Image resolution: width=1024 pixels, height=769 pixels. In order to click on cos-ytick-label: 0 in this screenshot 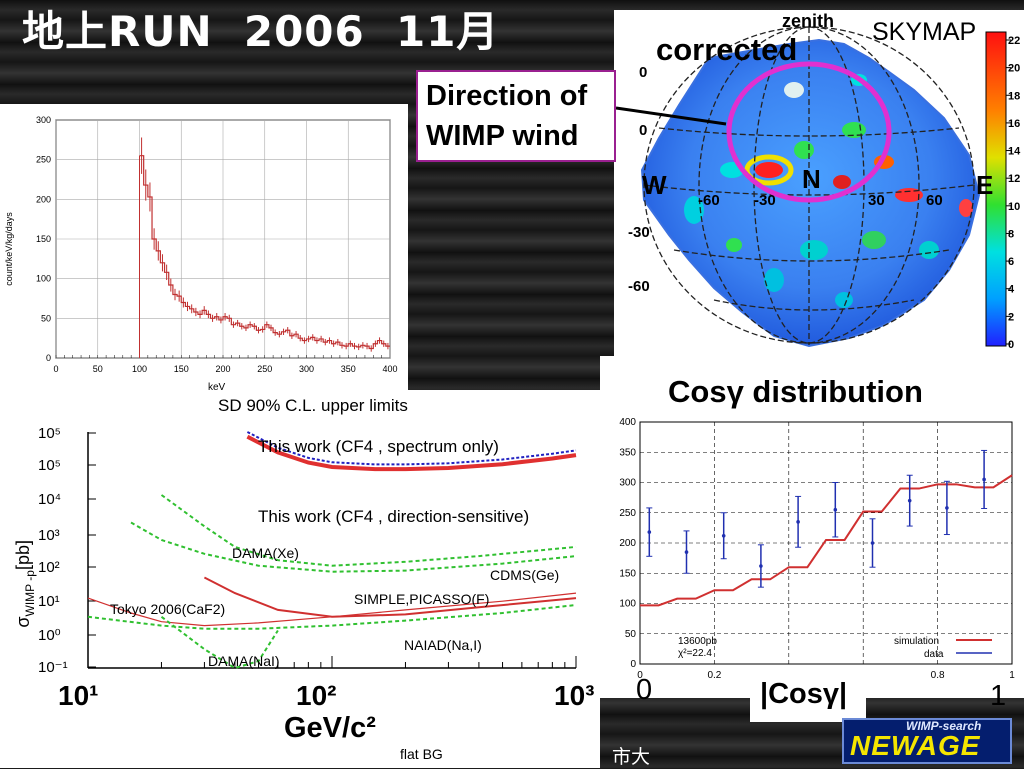, I will do `click(633, 664)`.